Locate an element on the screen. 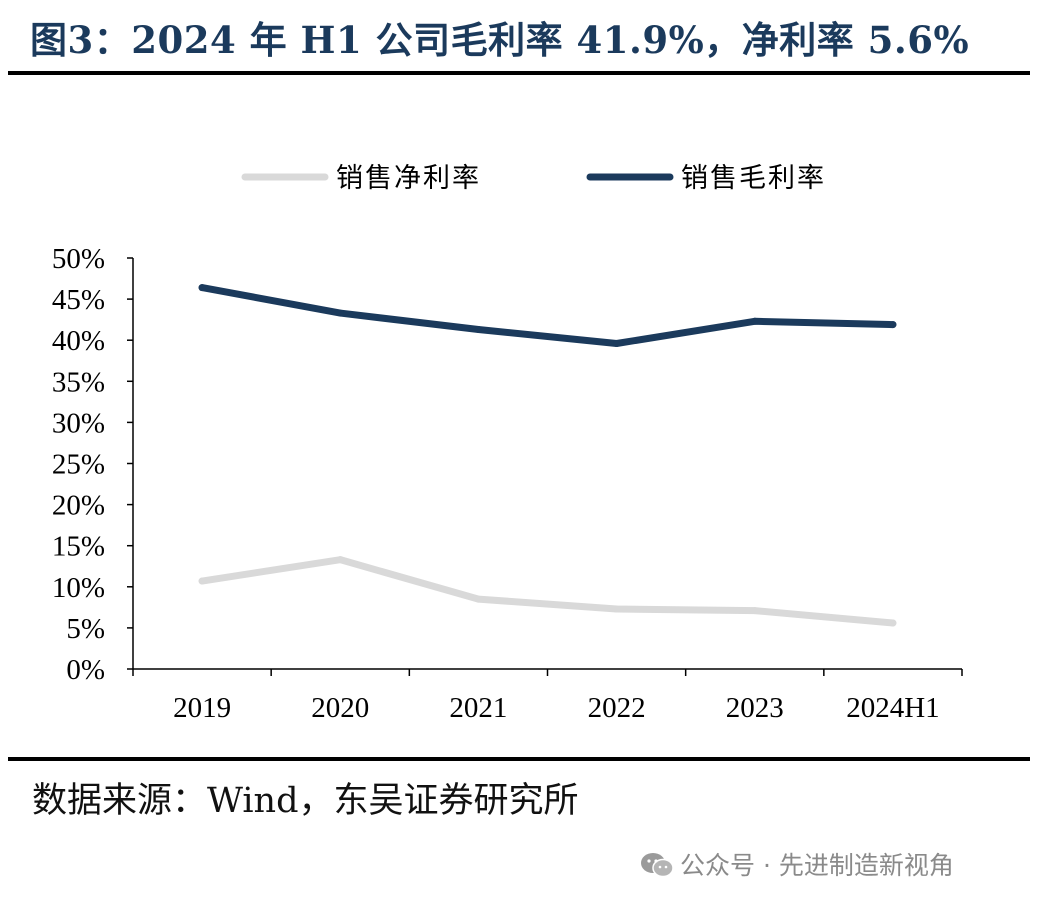 This screenshot has width=1039, height=906. y-tick-label: 15% is located at coordinates (78, 547).